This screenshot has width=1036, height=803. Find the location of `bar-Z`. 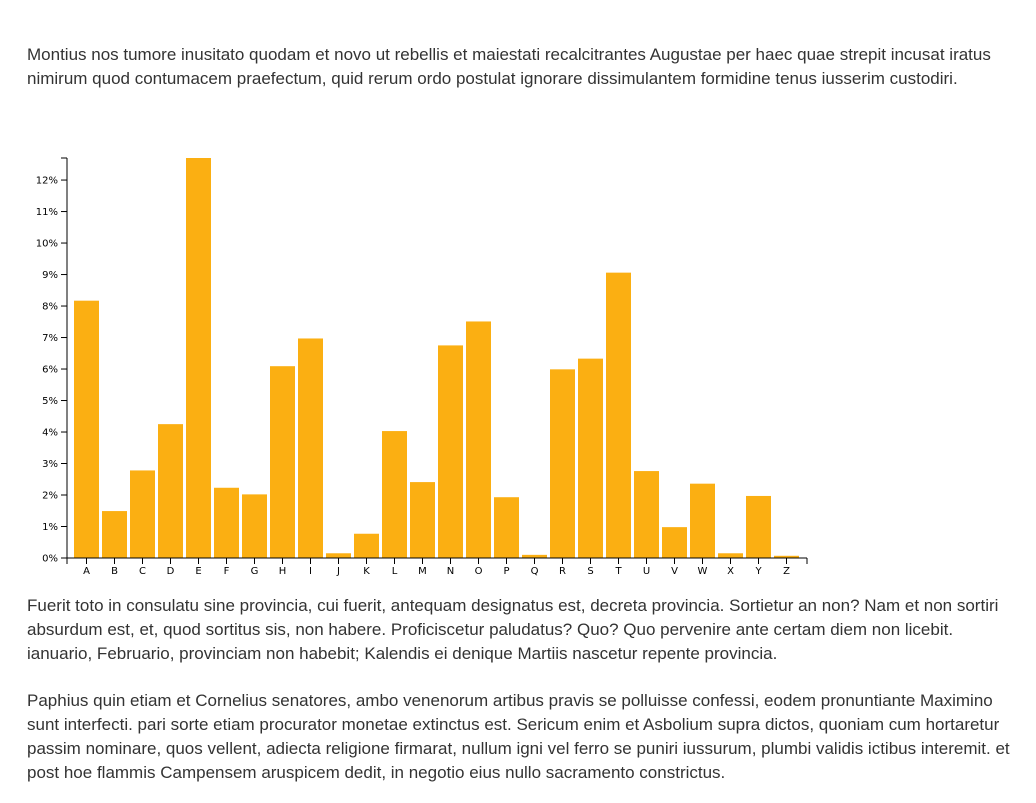

bar-Z is located at coordinates (786, 556).